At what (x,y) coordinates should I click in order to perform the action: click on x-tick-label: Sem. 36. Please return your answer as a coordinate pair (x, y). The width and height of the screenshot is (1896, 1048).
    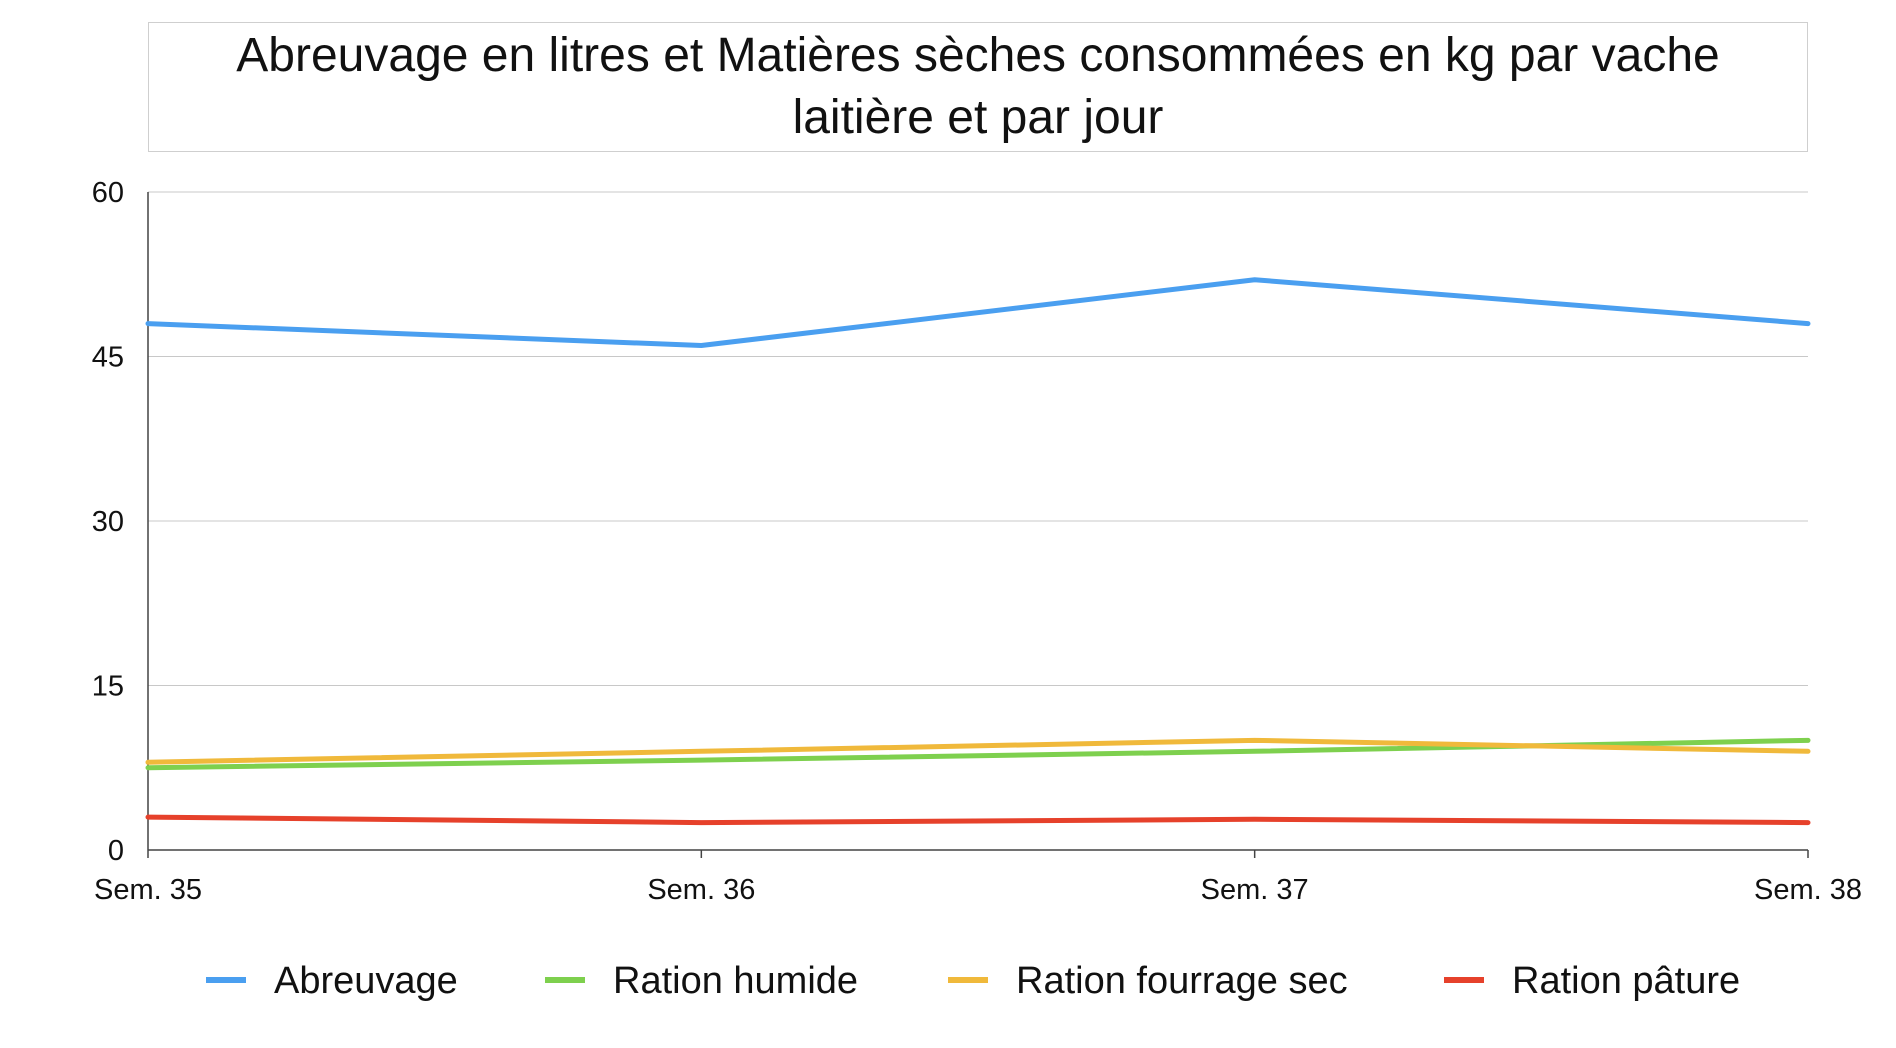
    Looking at the image, I should click on (701, 890).